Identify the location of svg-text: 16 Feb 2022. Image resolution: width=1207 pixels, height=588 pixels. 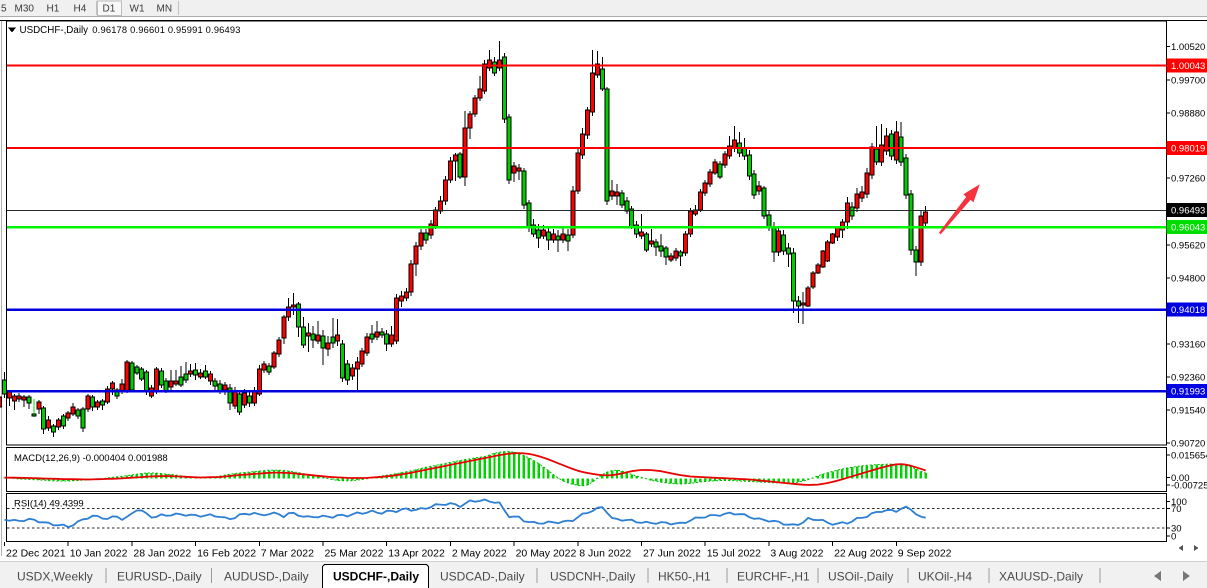
(226, 554).